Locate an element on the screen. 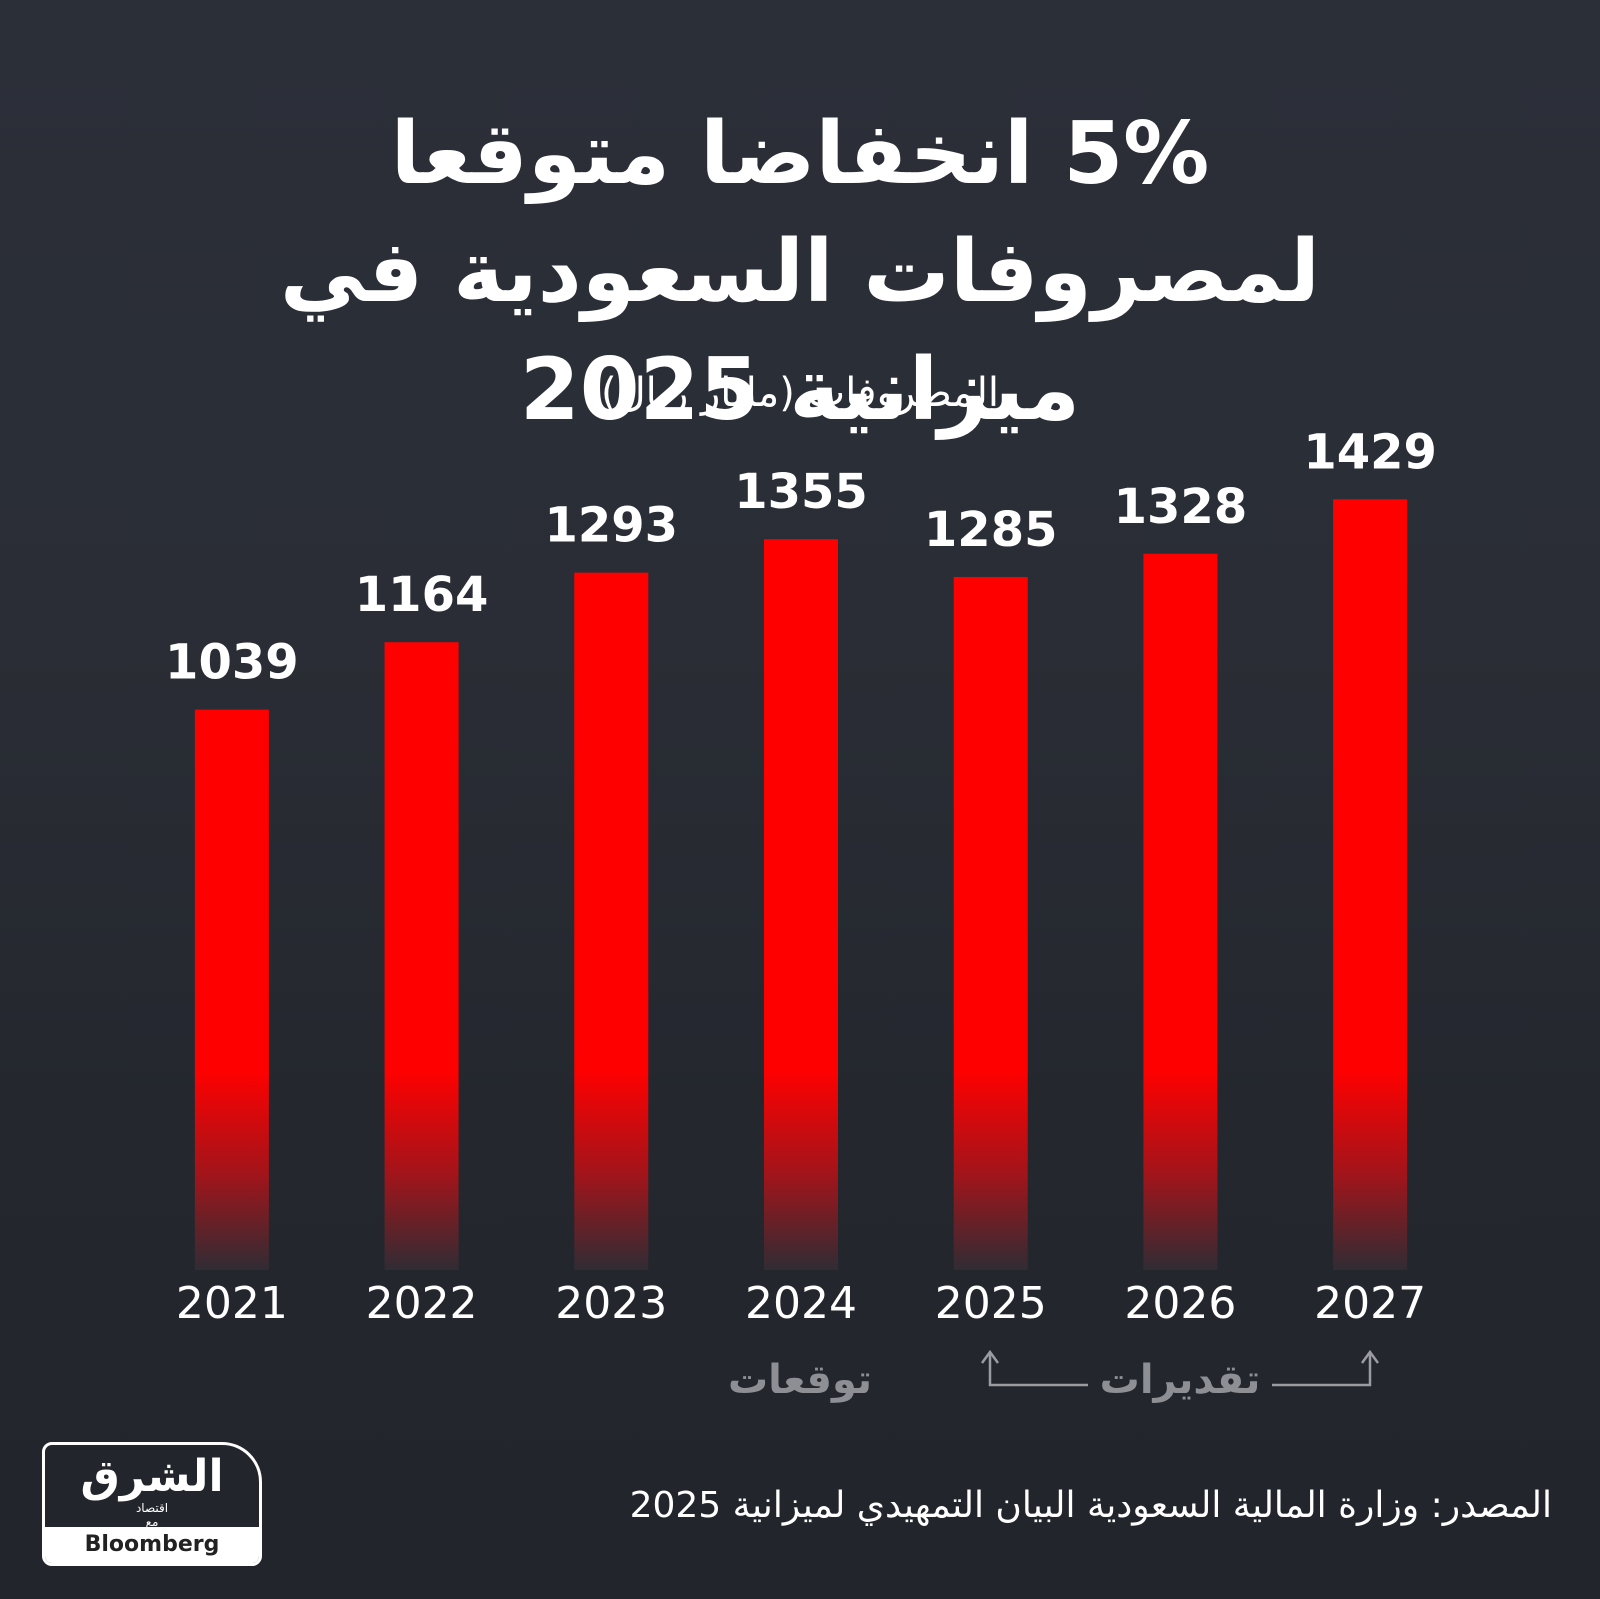 This screenshot has height=1599, width=1600. annotation: توقعات is located at coordinates (800, 1380).